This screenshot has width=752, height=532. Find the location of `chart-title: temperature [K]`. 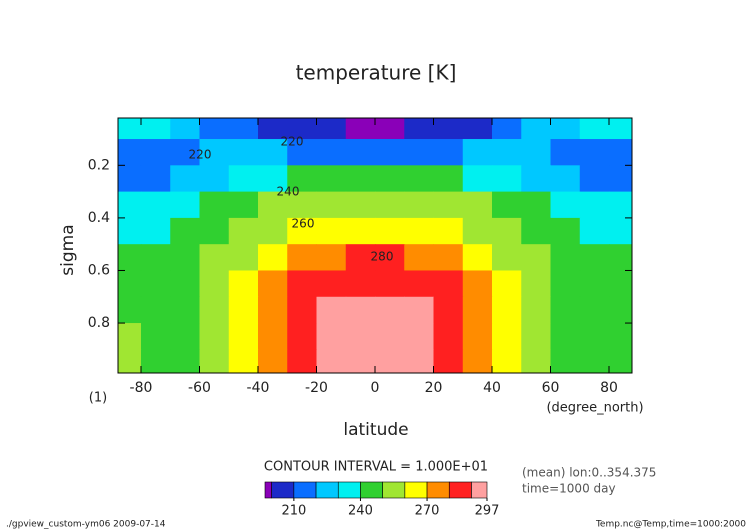

chart-title: temperature [K] is located at coordinates (376, 73).